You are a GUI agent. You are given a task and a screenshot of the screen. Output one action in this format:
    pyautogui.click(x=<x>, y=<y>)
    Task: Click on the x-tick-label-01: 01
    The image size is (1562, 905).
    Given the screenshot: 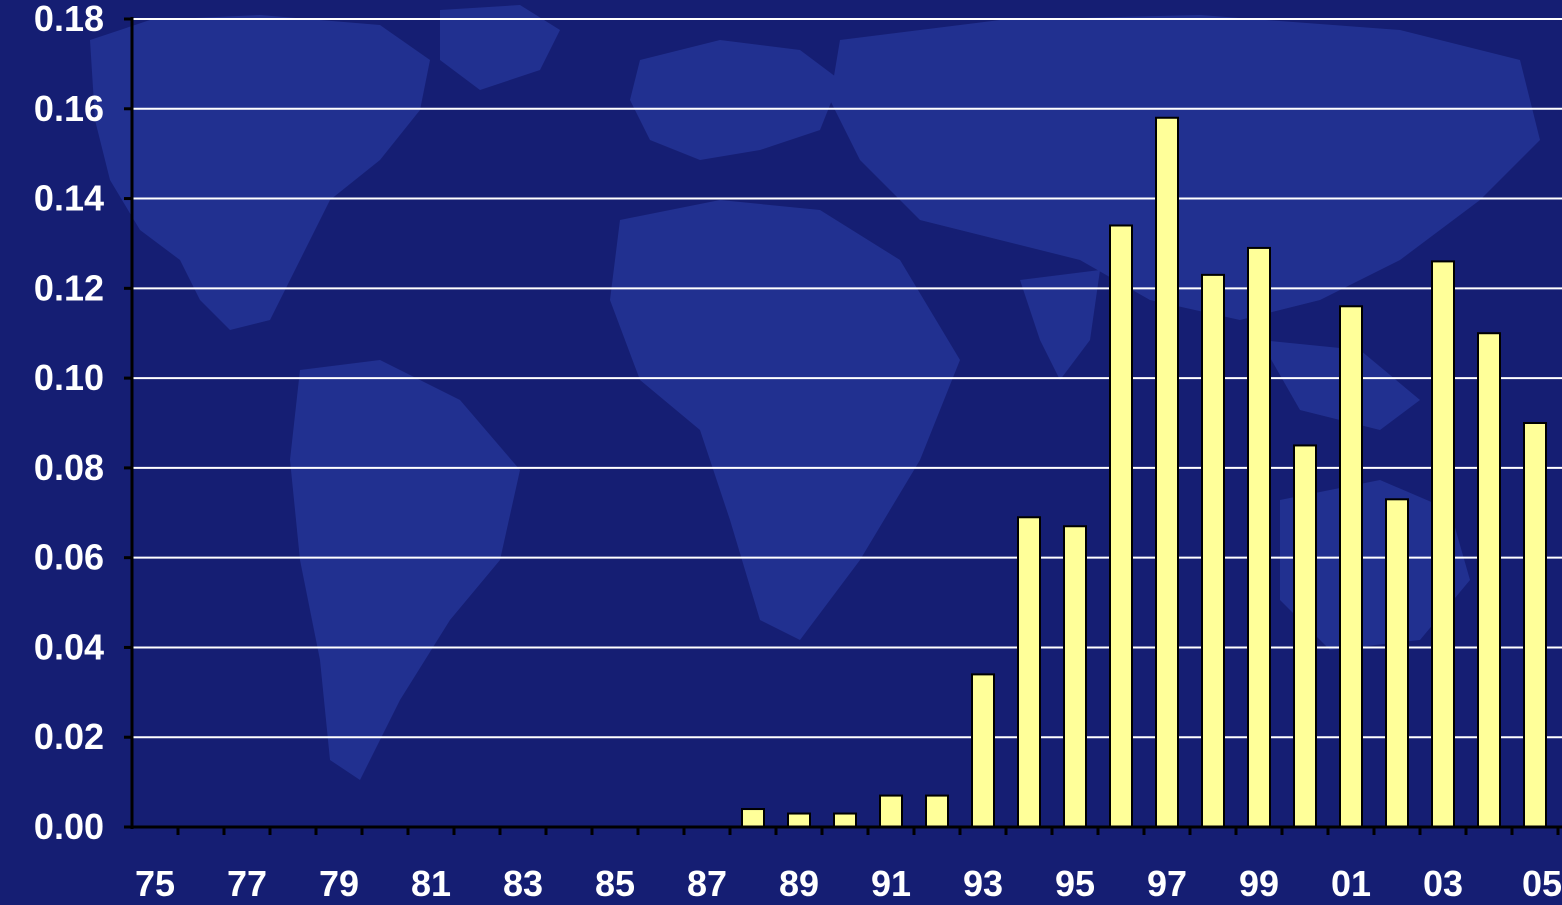 What is the action you would take?
    pyautogui.click(x=1351, y=881)
    